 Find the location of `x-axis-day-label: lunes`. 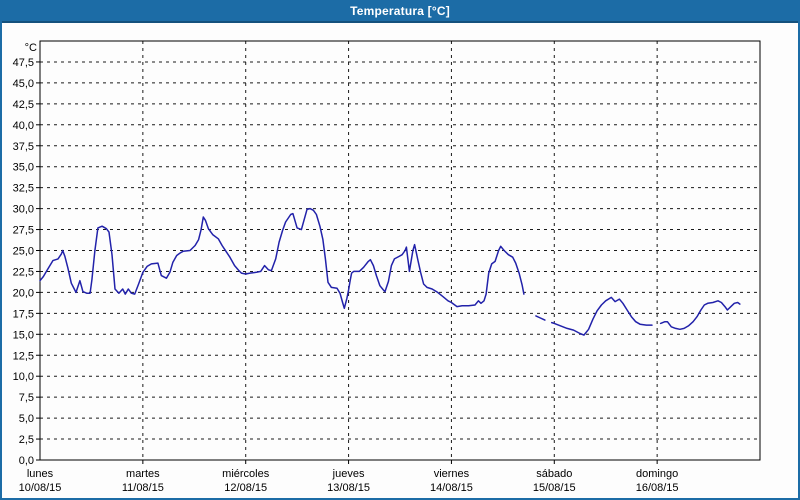

x-axis-day-label: lunes is located at coordinates (40, 474).